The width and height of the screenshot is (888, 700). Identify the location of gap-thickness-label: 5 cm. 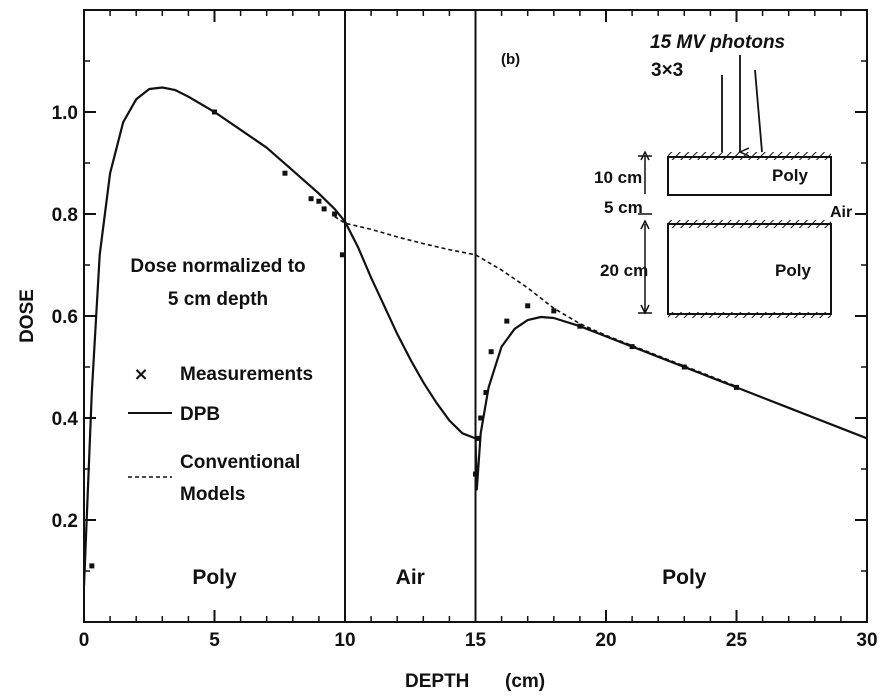
(623, 207).